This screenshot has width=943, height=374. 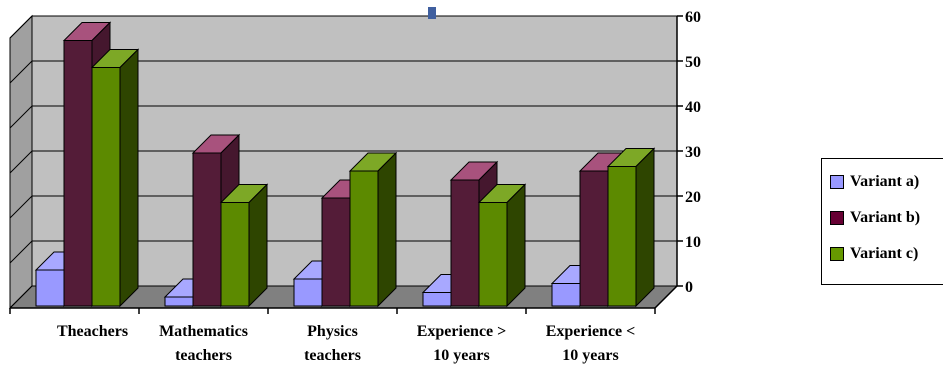 What do you see at coordinates (693, 17) in the screenshot?
I see `y-tick-label: 60` at bounding box center [693, 17].